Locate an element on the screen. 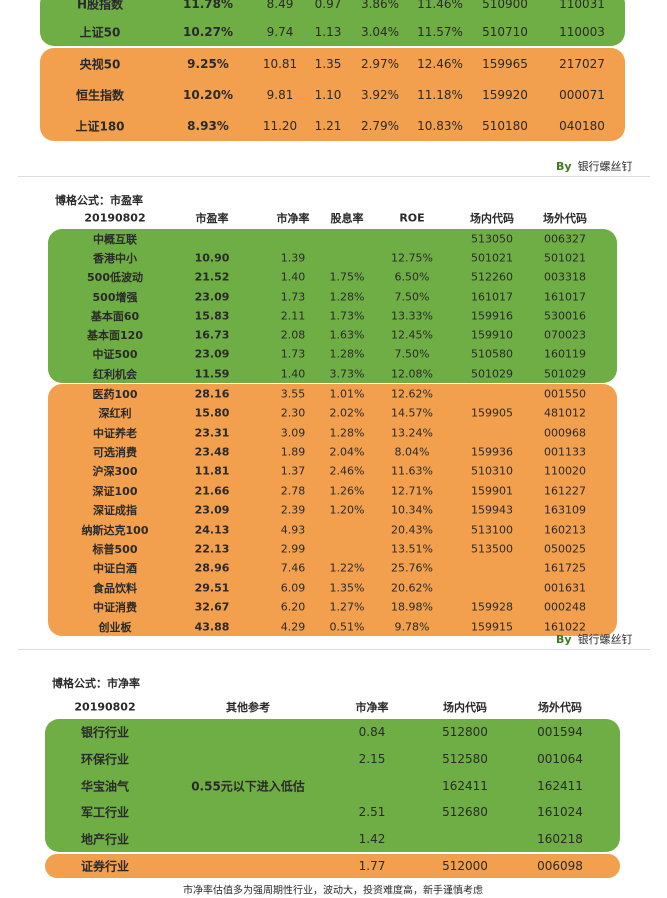 This screenshot has height=898, width=667. cell-value: 159965 is located at coordinates (505, 63).